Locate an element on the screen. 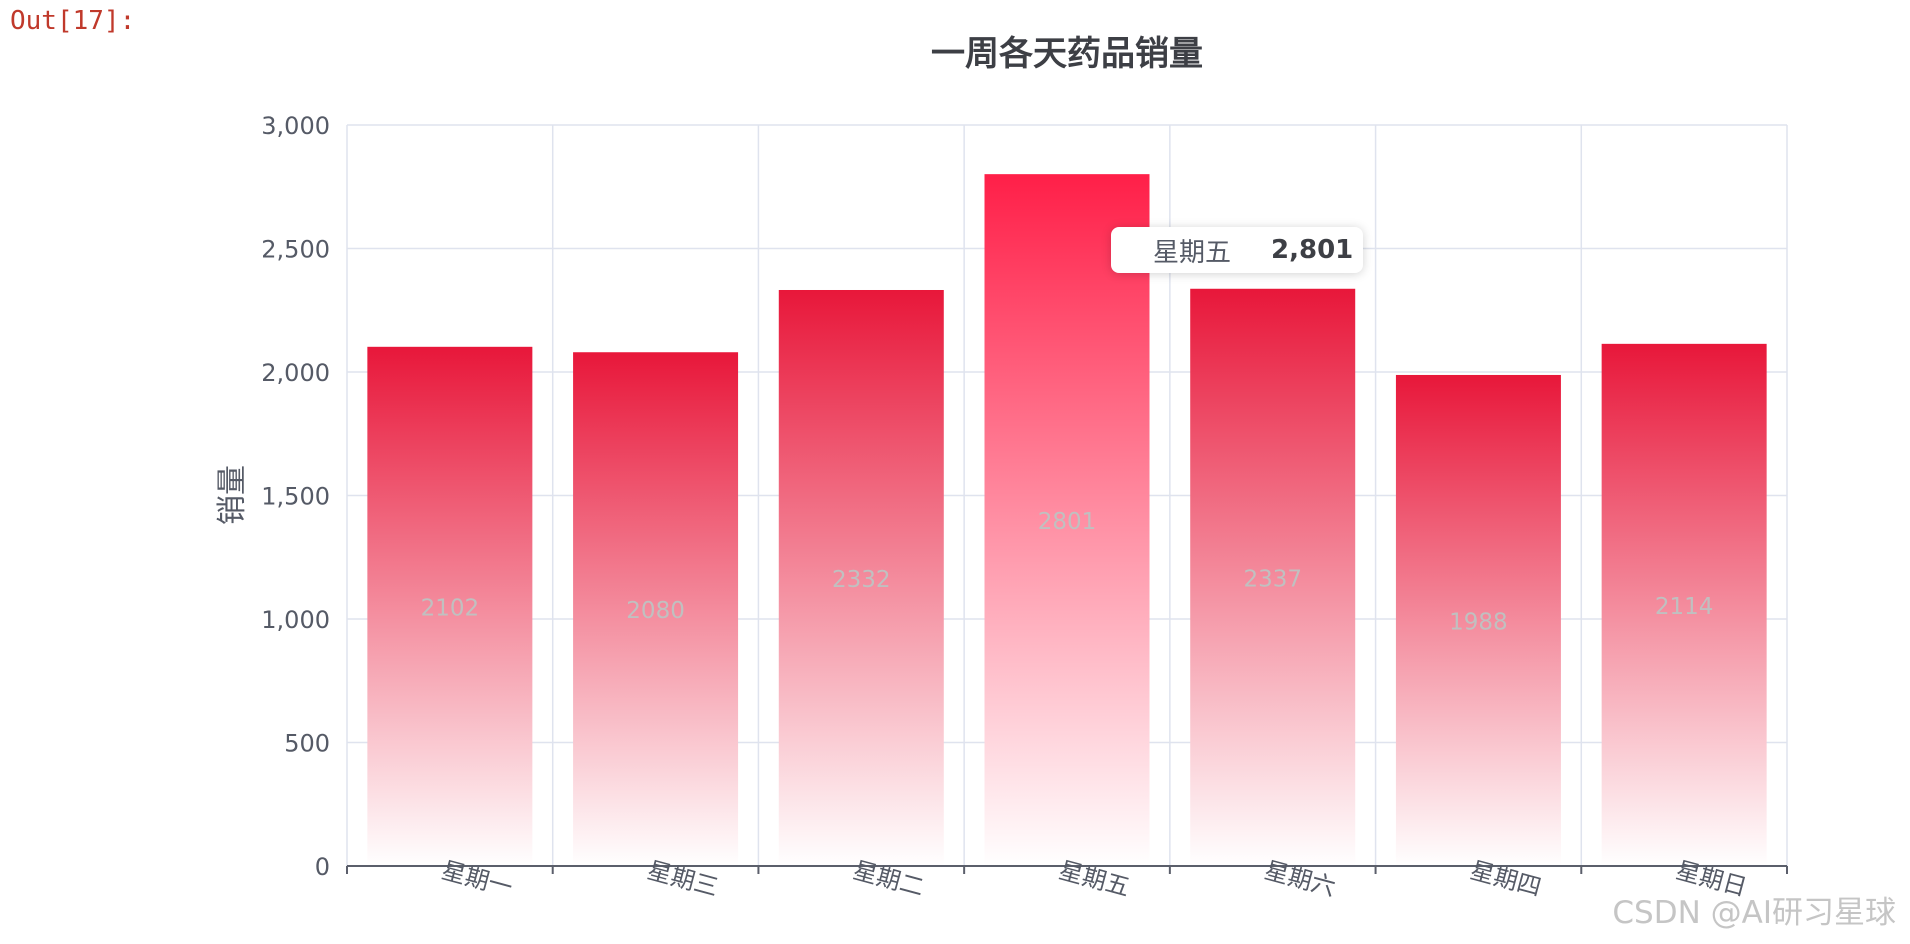 Image resolution: width=1910 pixels, height=944 pixels. bar-data-label: 2080 is located at coordinates (655, 611).